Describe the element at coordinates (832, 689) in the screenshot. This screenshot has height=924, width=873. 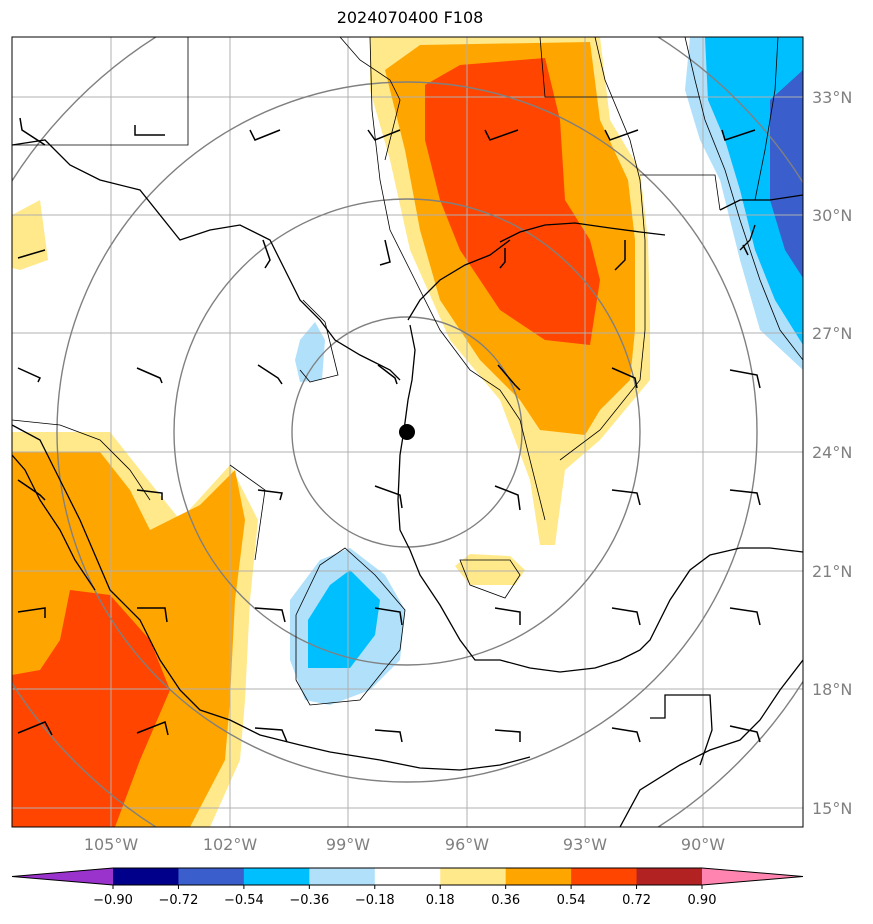
I see `lat-label-18: 18°N` at that location.